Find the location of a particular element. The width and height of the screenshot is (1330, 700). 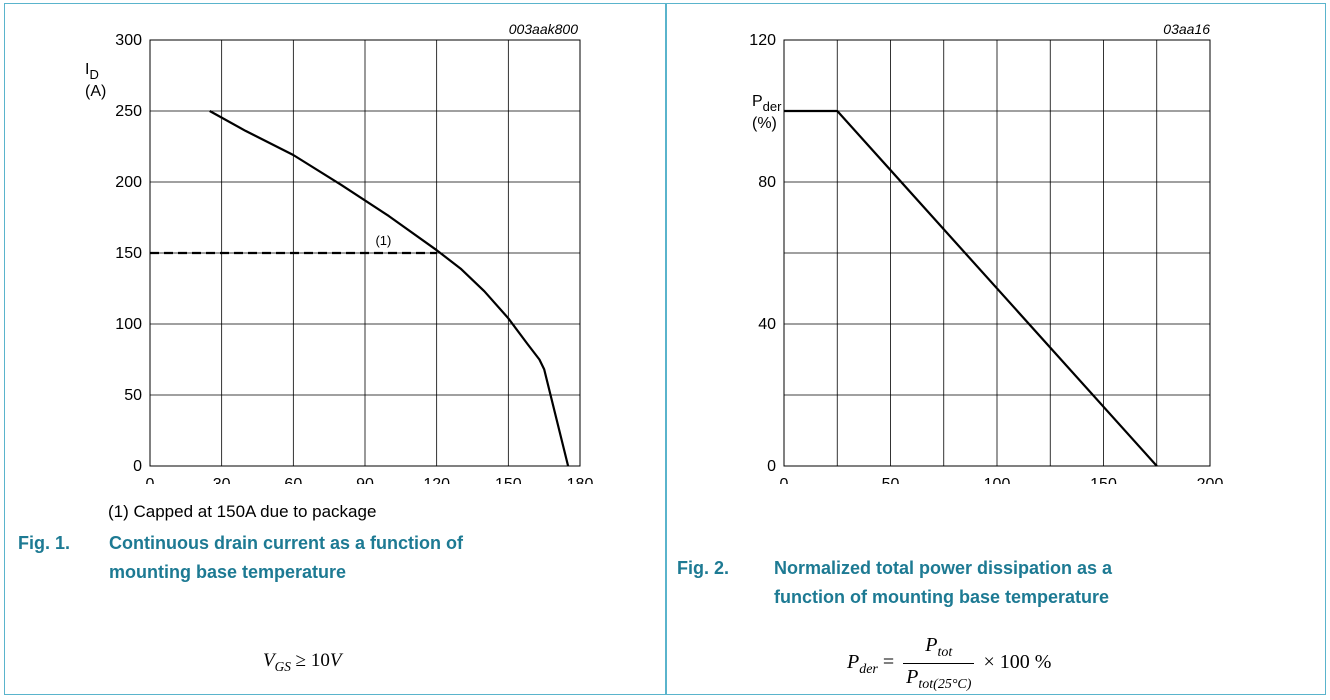

formula2-denominator: Ptot(25°C) is located at coordinates (938, 678).